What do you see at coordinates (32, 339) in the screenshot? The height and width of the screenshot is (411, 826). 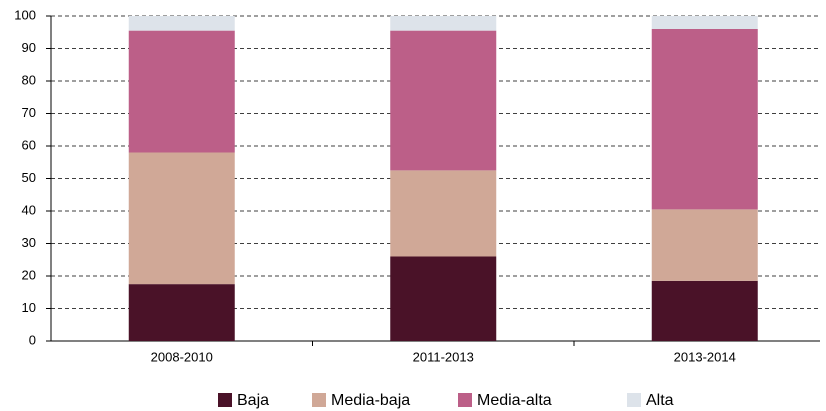 I see `y-tick-label: 0` at bounding box center [32, 339].